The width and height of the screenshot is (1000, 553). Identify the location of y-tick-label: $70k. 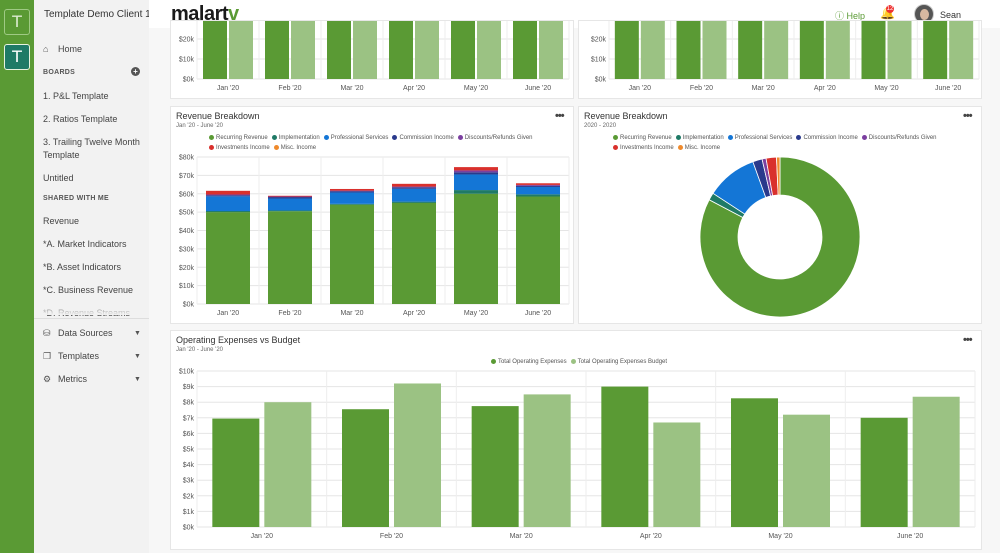
(187, 176).